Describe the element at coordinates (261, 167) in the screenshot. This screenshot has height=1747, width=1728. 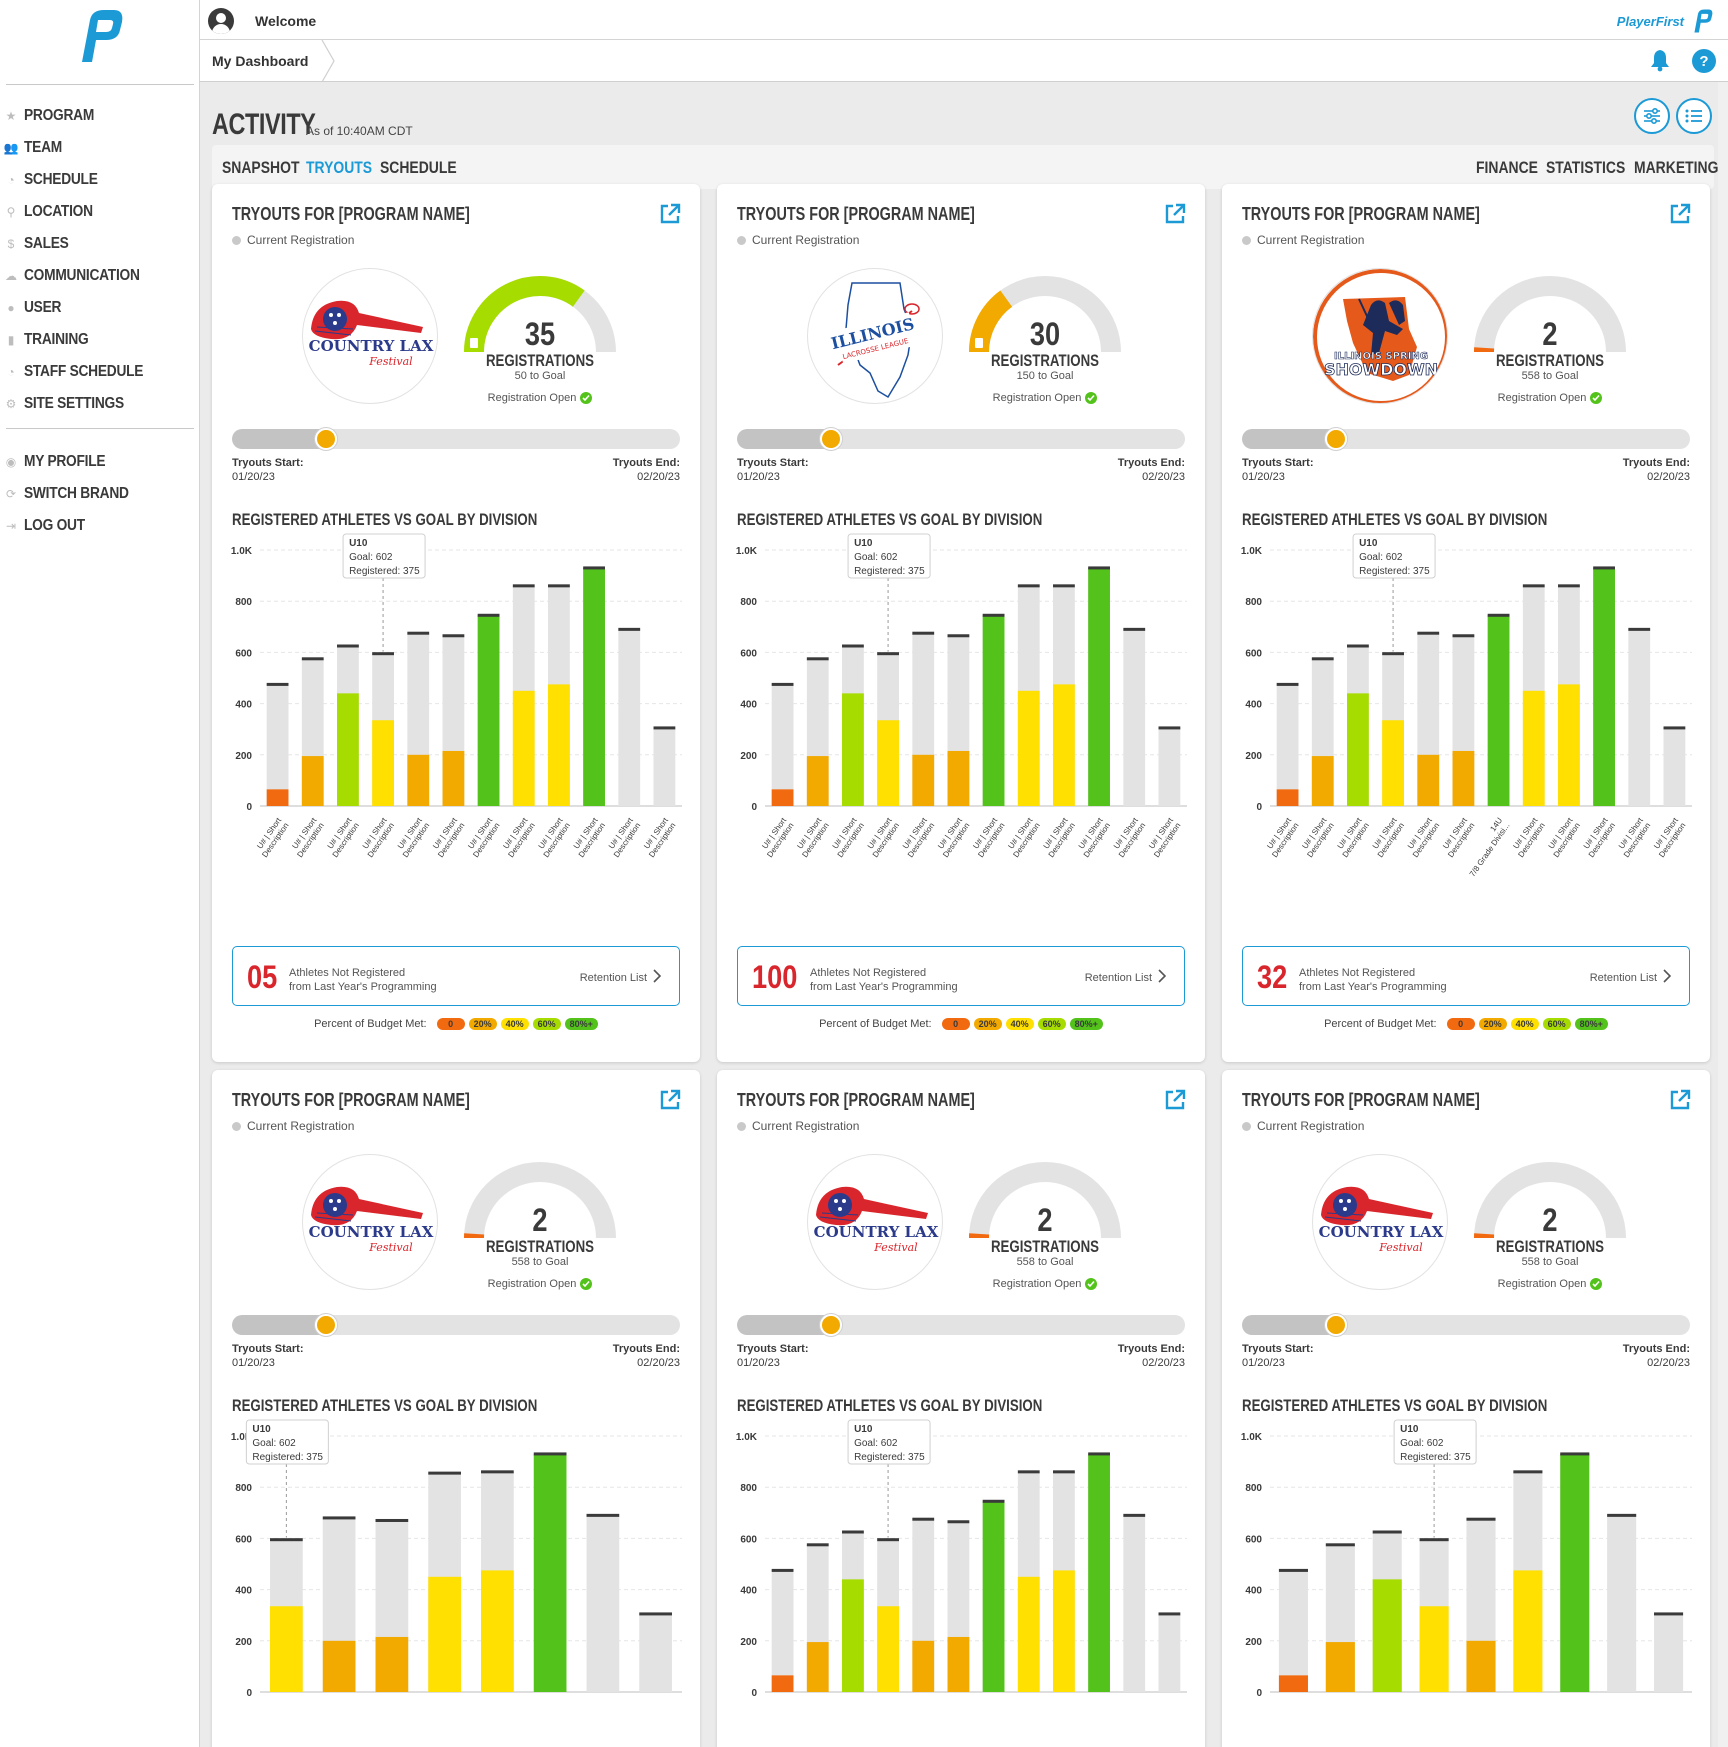
I see `tab-snapshot: SNAPSHOT` at that location.